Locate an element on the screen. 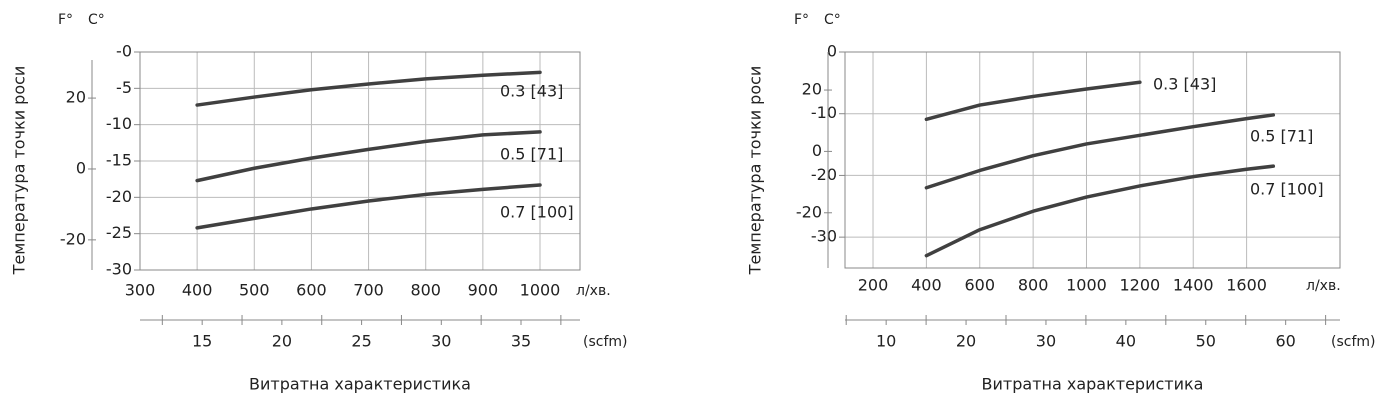 The image size is (1385, 406). x-tick-label: 900 is located at coordinates (483, 290).